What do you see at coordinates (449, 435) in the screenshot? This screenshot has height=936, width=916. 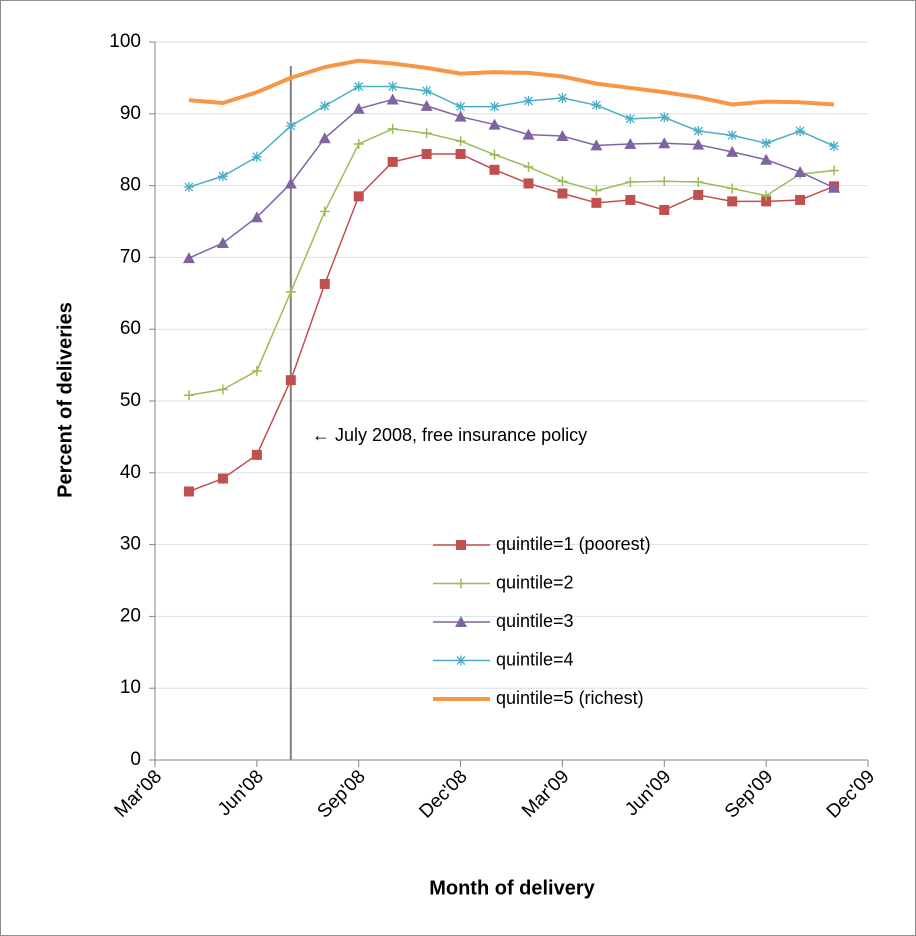 I see `annotation: ← July 2008, free insurance policy` at bounding box center [449, 435].